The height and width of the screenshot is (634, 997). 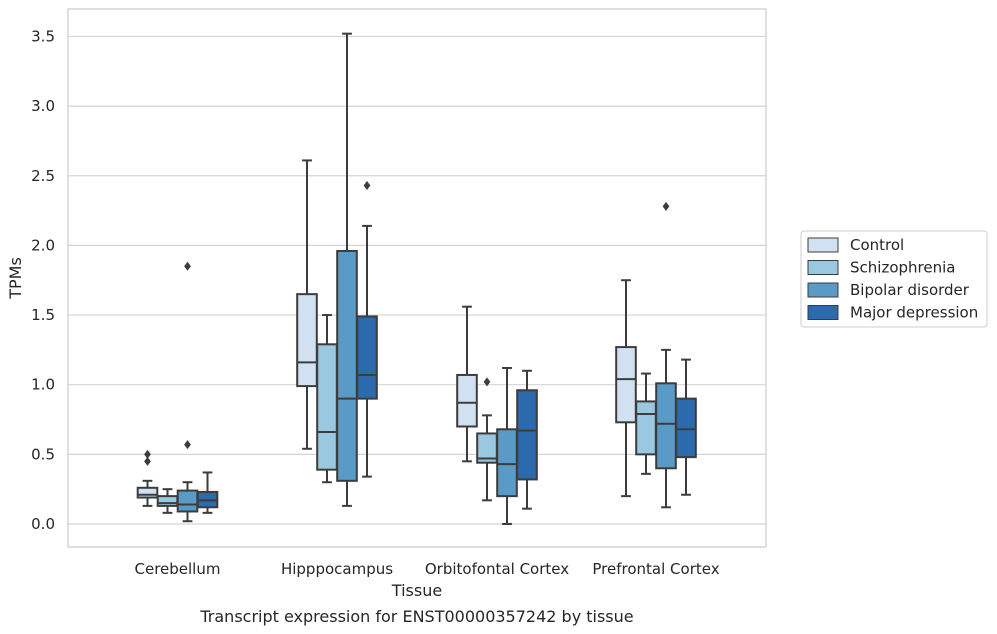 What do you see at coordinates (877, 245) in the screenshot?
I see `legend-label: Control` at bounding box center [877, 245].